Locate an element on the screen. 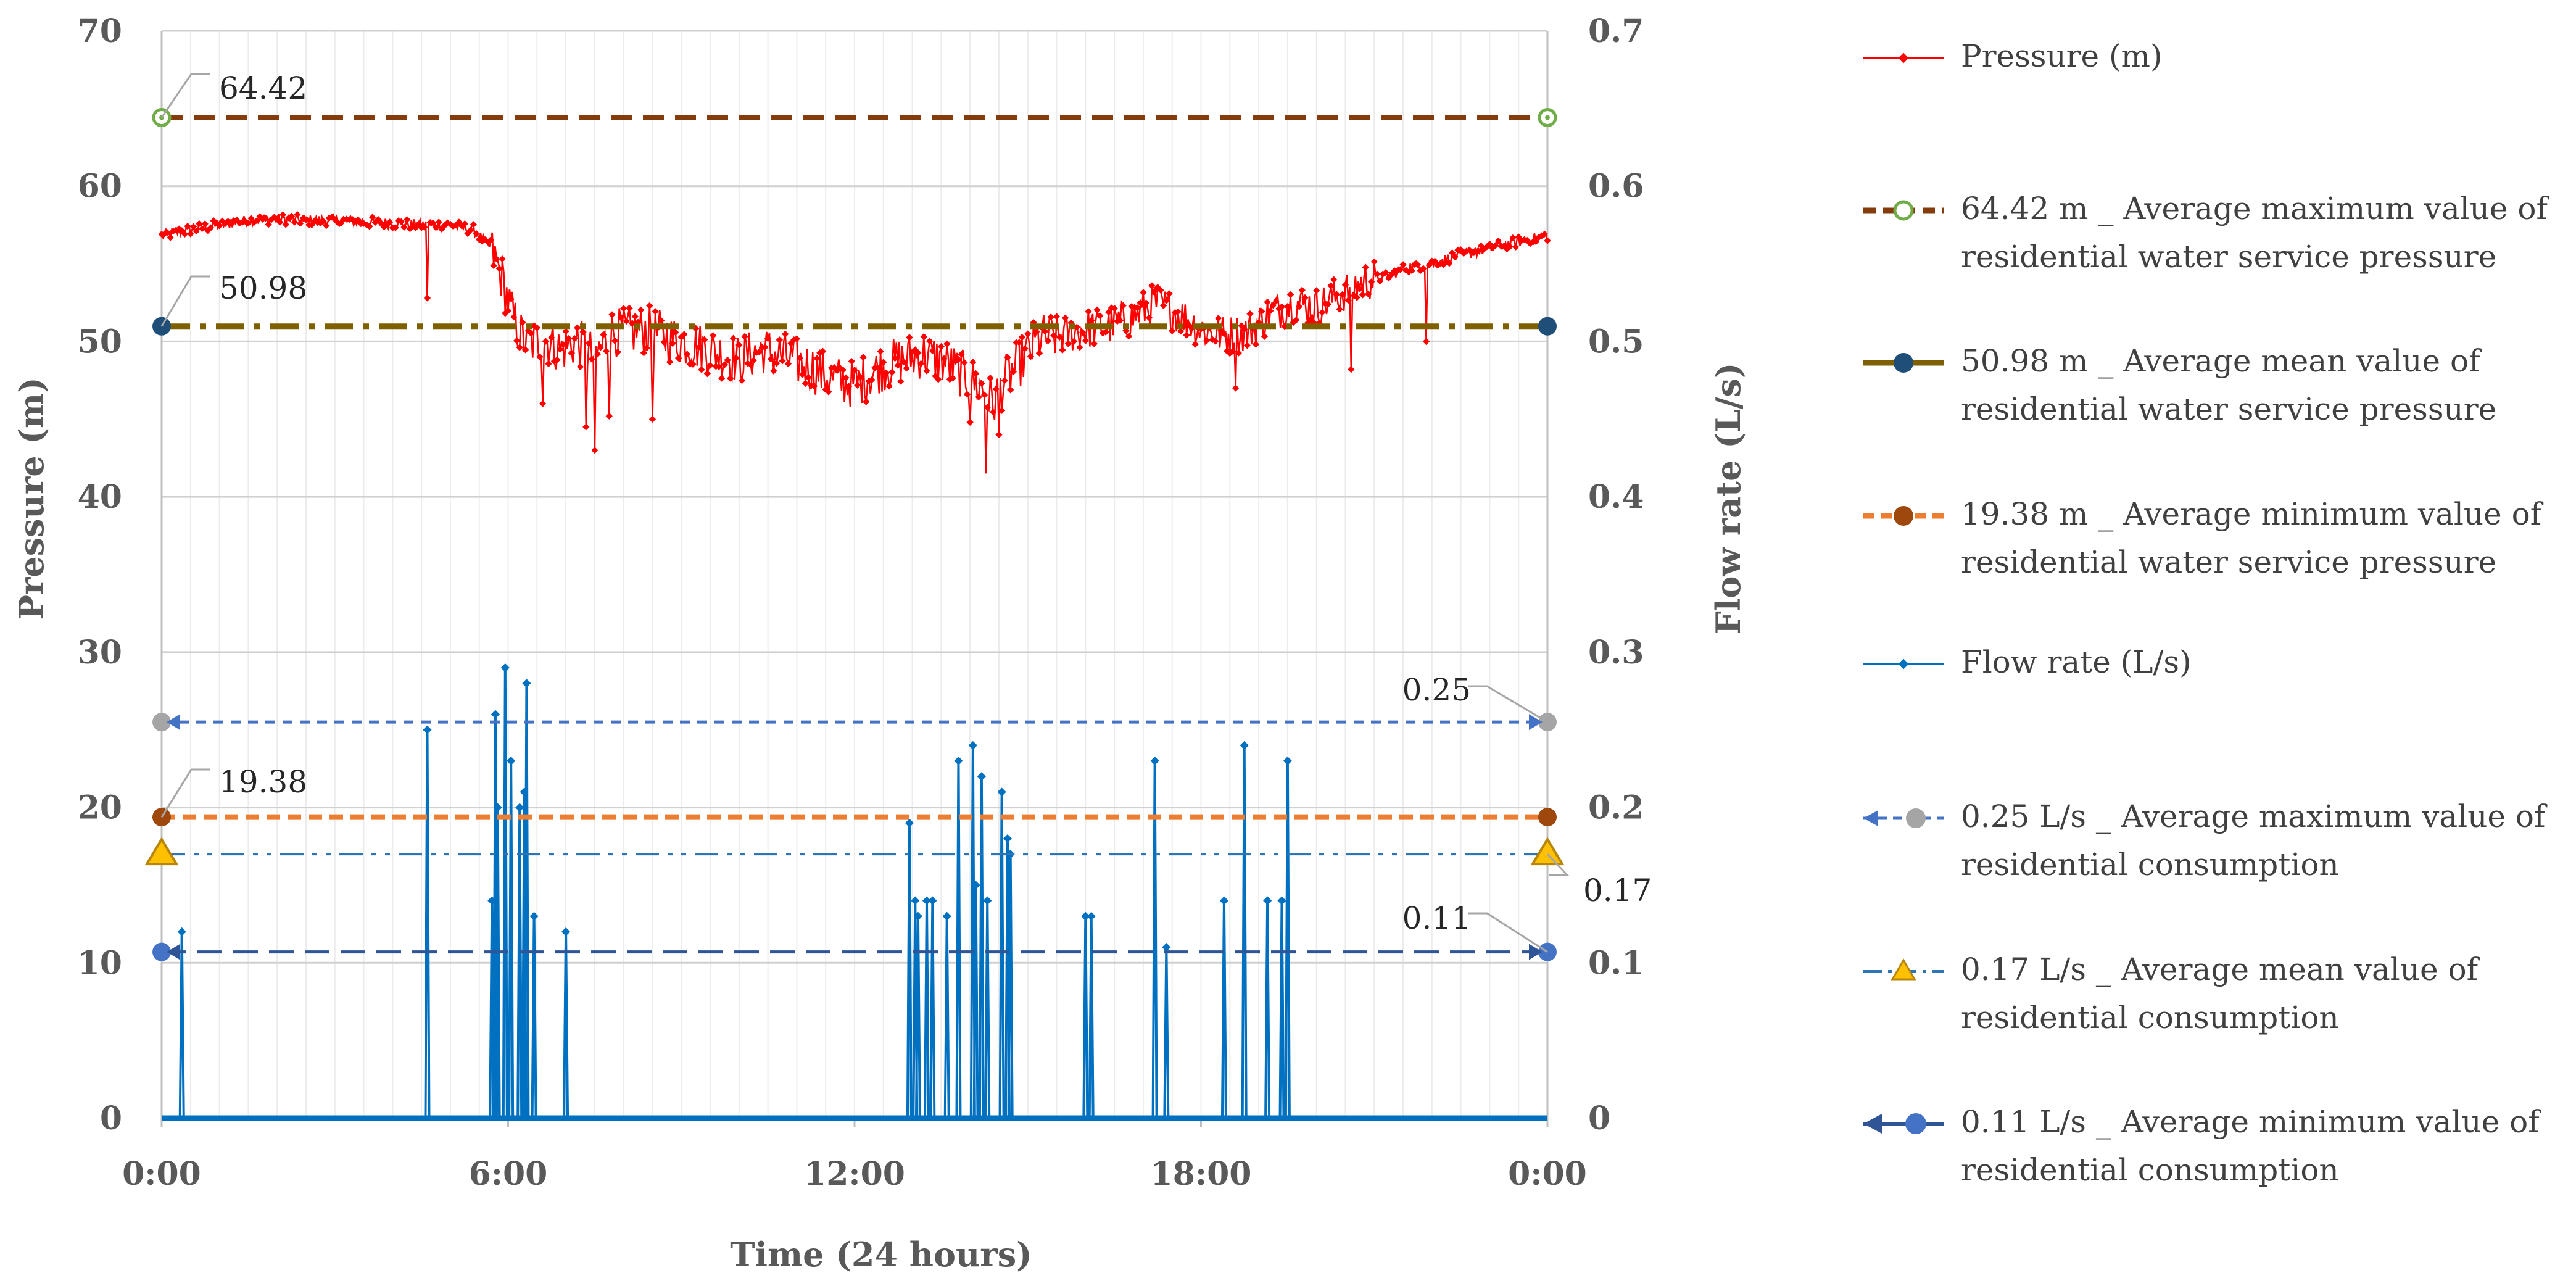 The image size is (2576, 1286). legend-label: residential water service pressure is located at coordinates (2228, 409).